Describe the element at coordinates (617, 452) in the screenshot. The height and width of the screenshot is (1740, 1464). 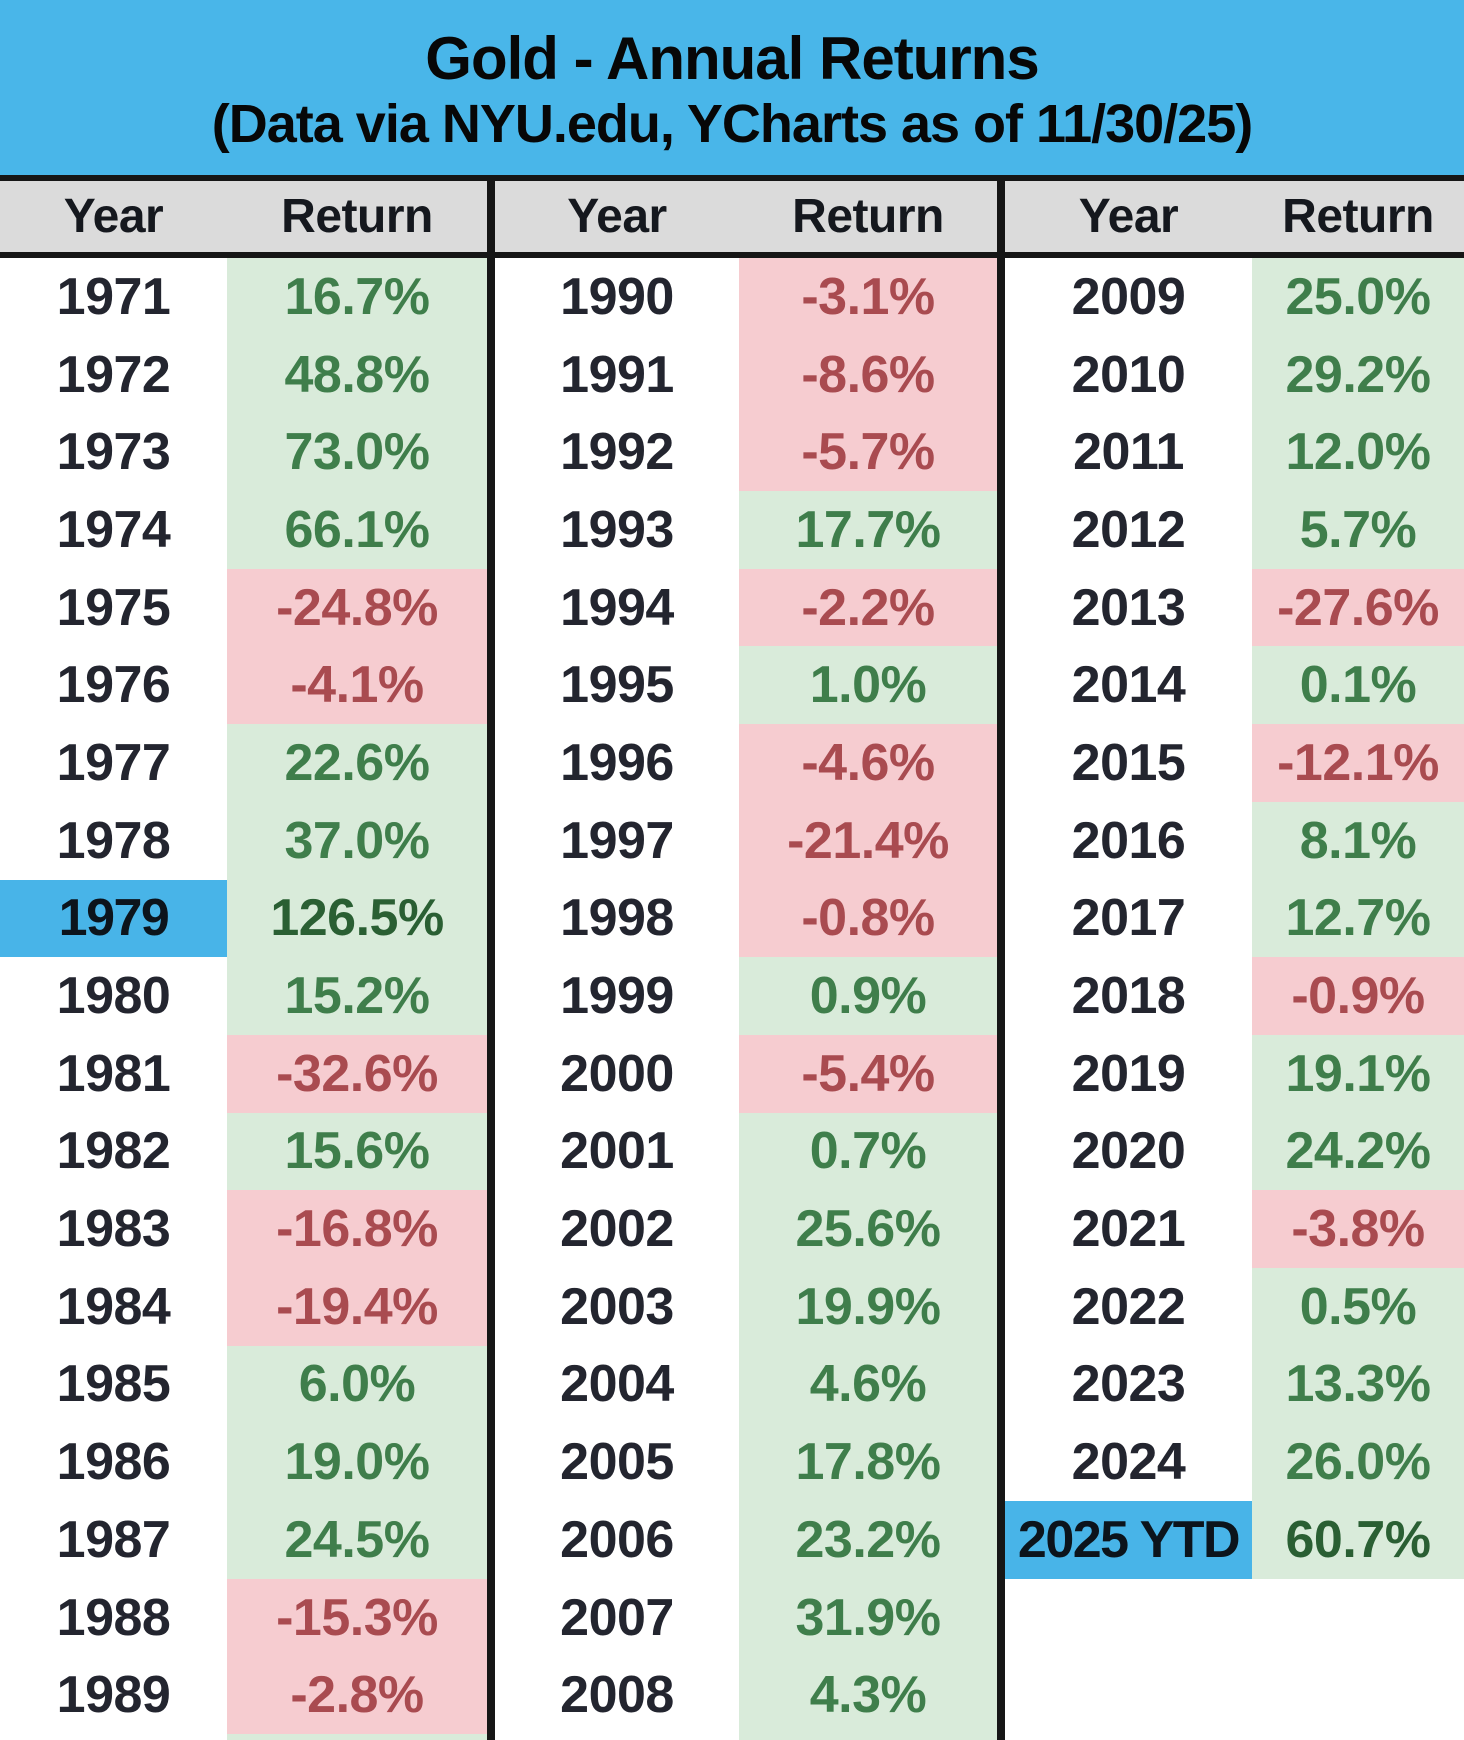
I see `year-cell: 1992` at that location.